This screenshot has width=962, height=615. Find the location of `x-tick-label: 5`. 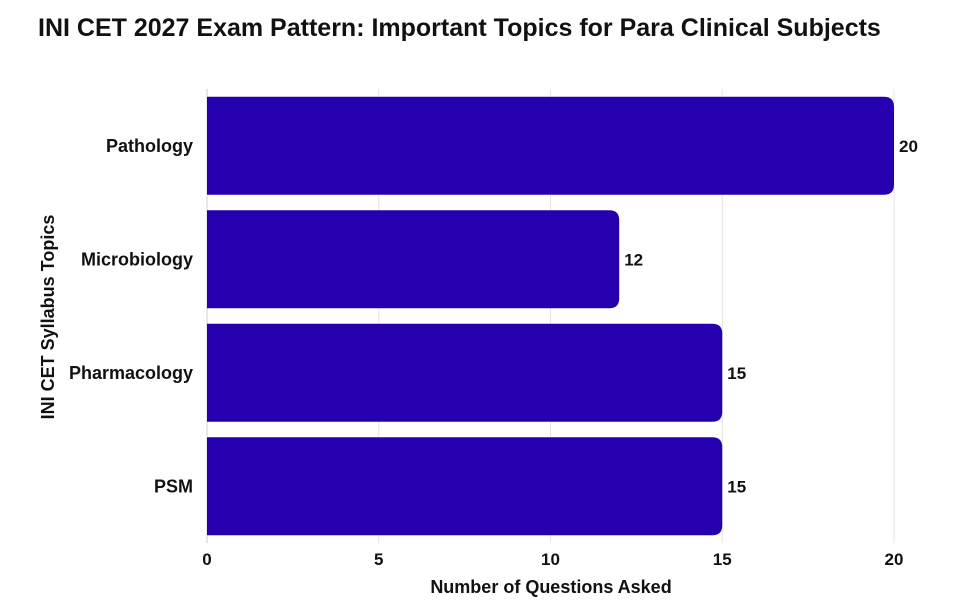

x-tick-label: 5 is located at coordinates (378, 559).